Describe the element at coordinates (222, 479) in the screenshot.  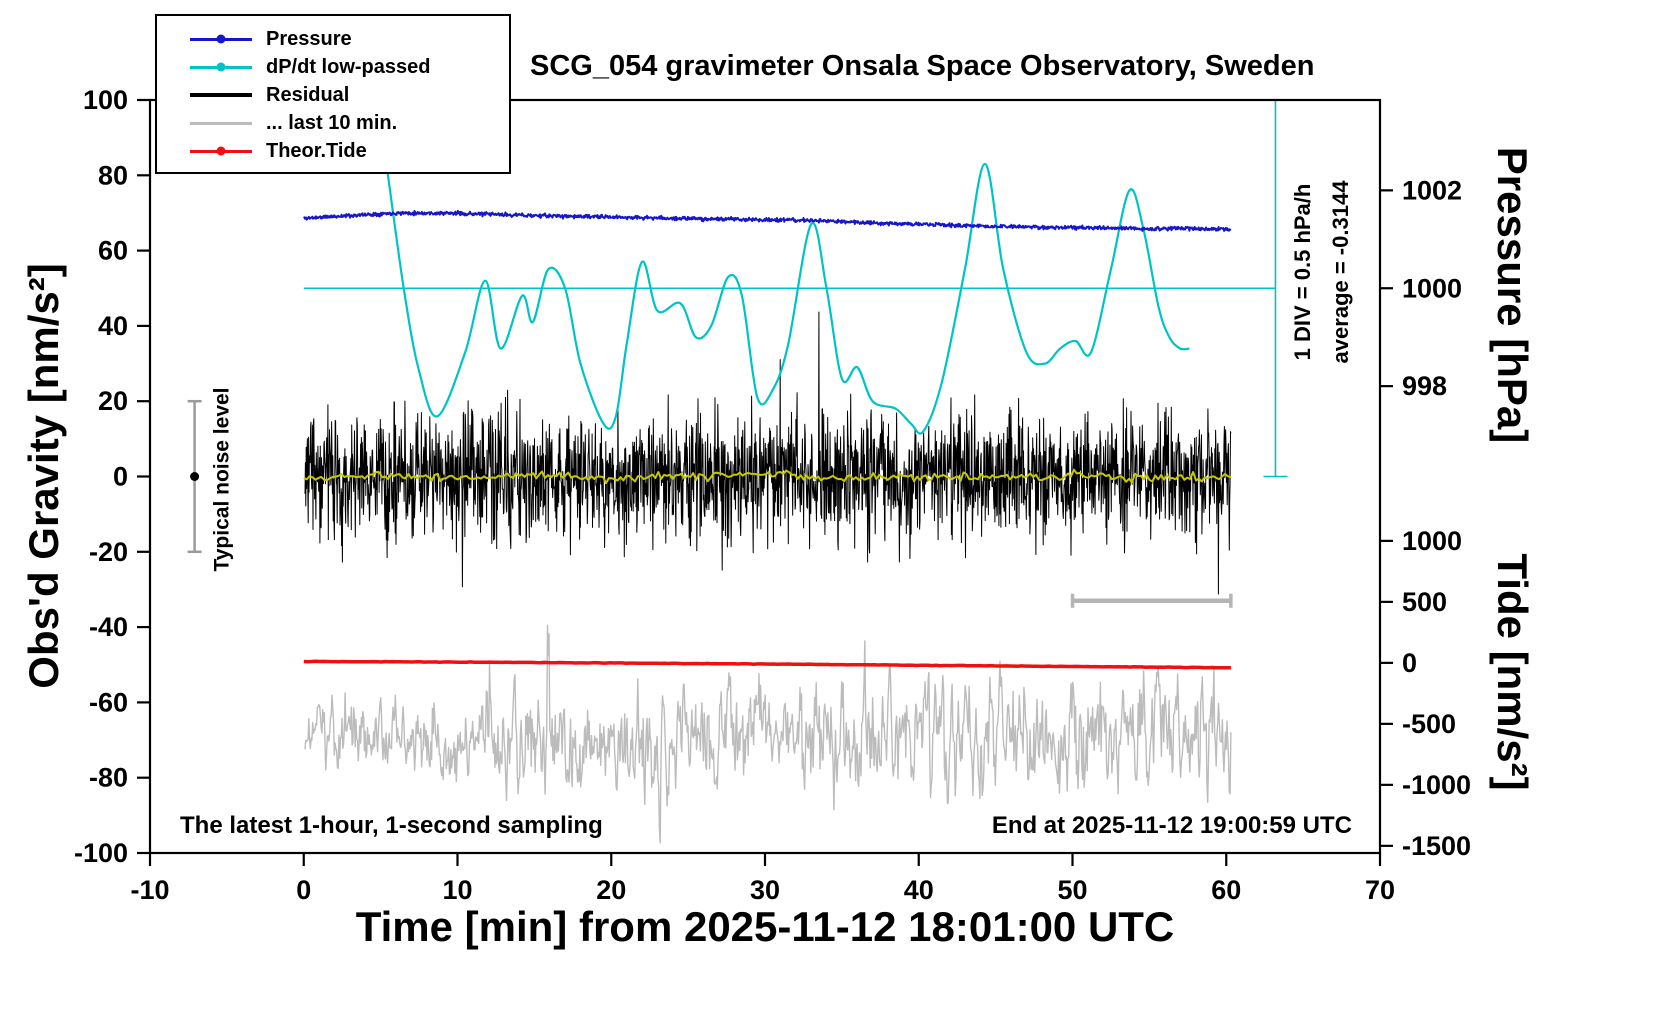
I see `noise-level-annotation: Typical noise level` at that location.